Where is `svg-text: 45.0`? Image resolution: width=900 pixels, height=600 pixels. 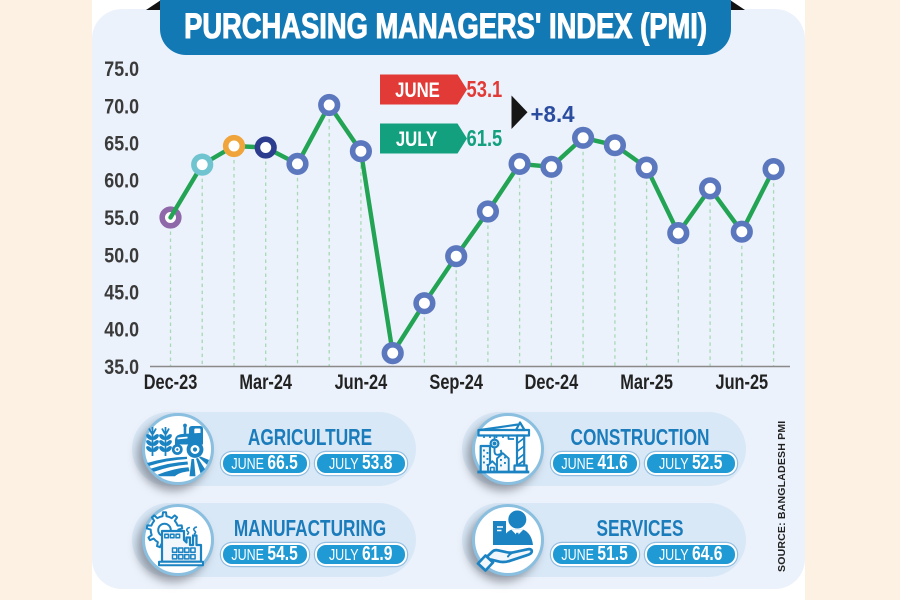
svg-text: 45.0 is located at coordinates (121, 293).